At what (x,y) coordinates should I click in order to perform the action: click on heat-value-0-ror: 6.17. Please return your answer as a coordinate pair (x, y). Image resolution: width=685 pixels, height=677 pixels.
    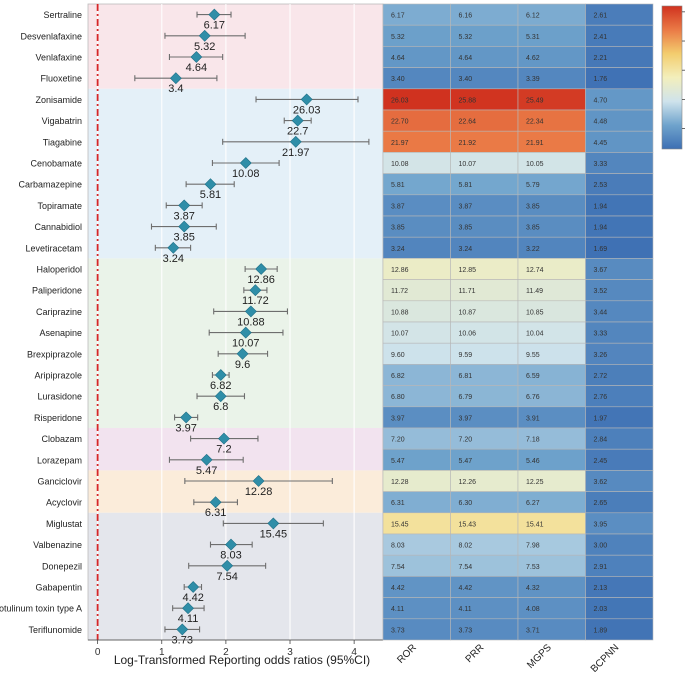
    Looking at the image, I should click on (398, 16).